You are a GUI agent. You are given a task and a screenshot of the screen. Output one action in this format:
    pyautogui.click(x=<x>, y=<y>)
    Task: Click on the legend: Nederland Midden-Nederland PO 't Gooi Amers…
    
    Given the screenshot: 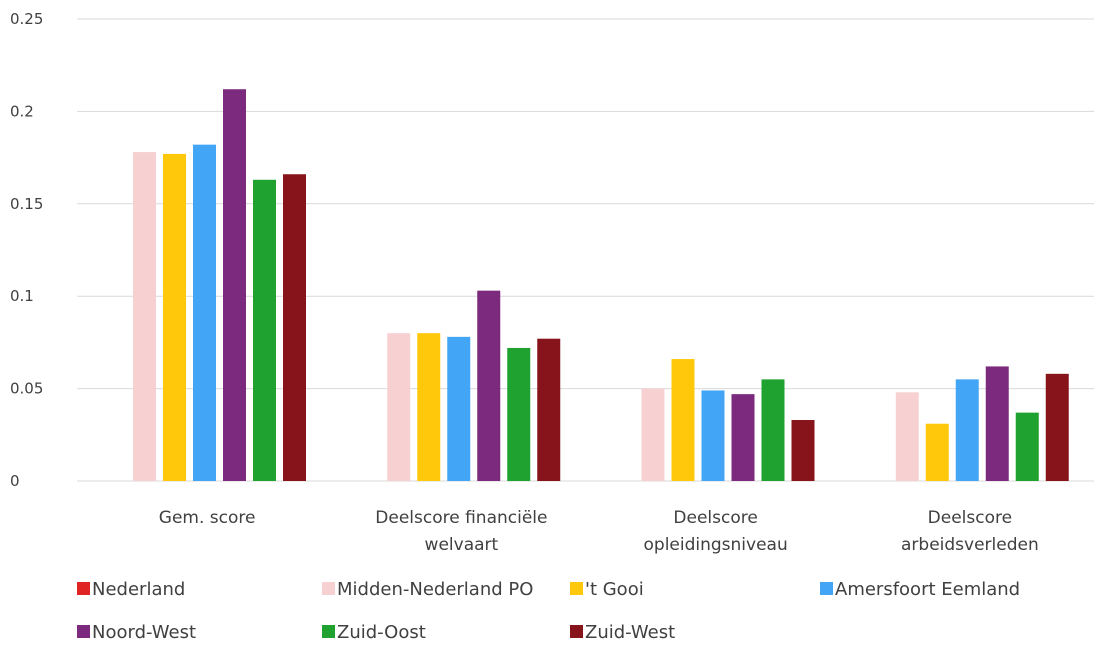 What is the action you would take?
    pyautogui.click(x=548, y=611)
    